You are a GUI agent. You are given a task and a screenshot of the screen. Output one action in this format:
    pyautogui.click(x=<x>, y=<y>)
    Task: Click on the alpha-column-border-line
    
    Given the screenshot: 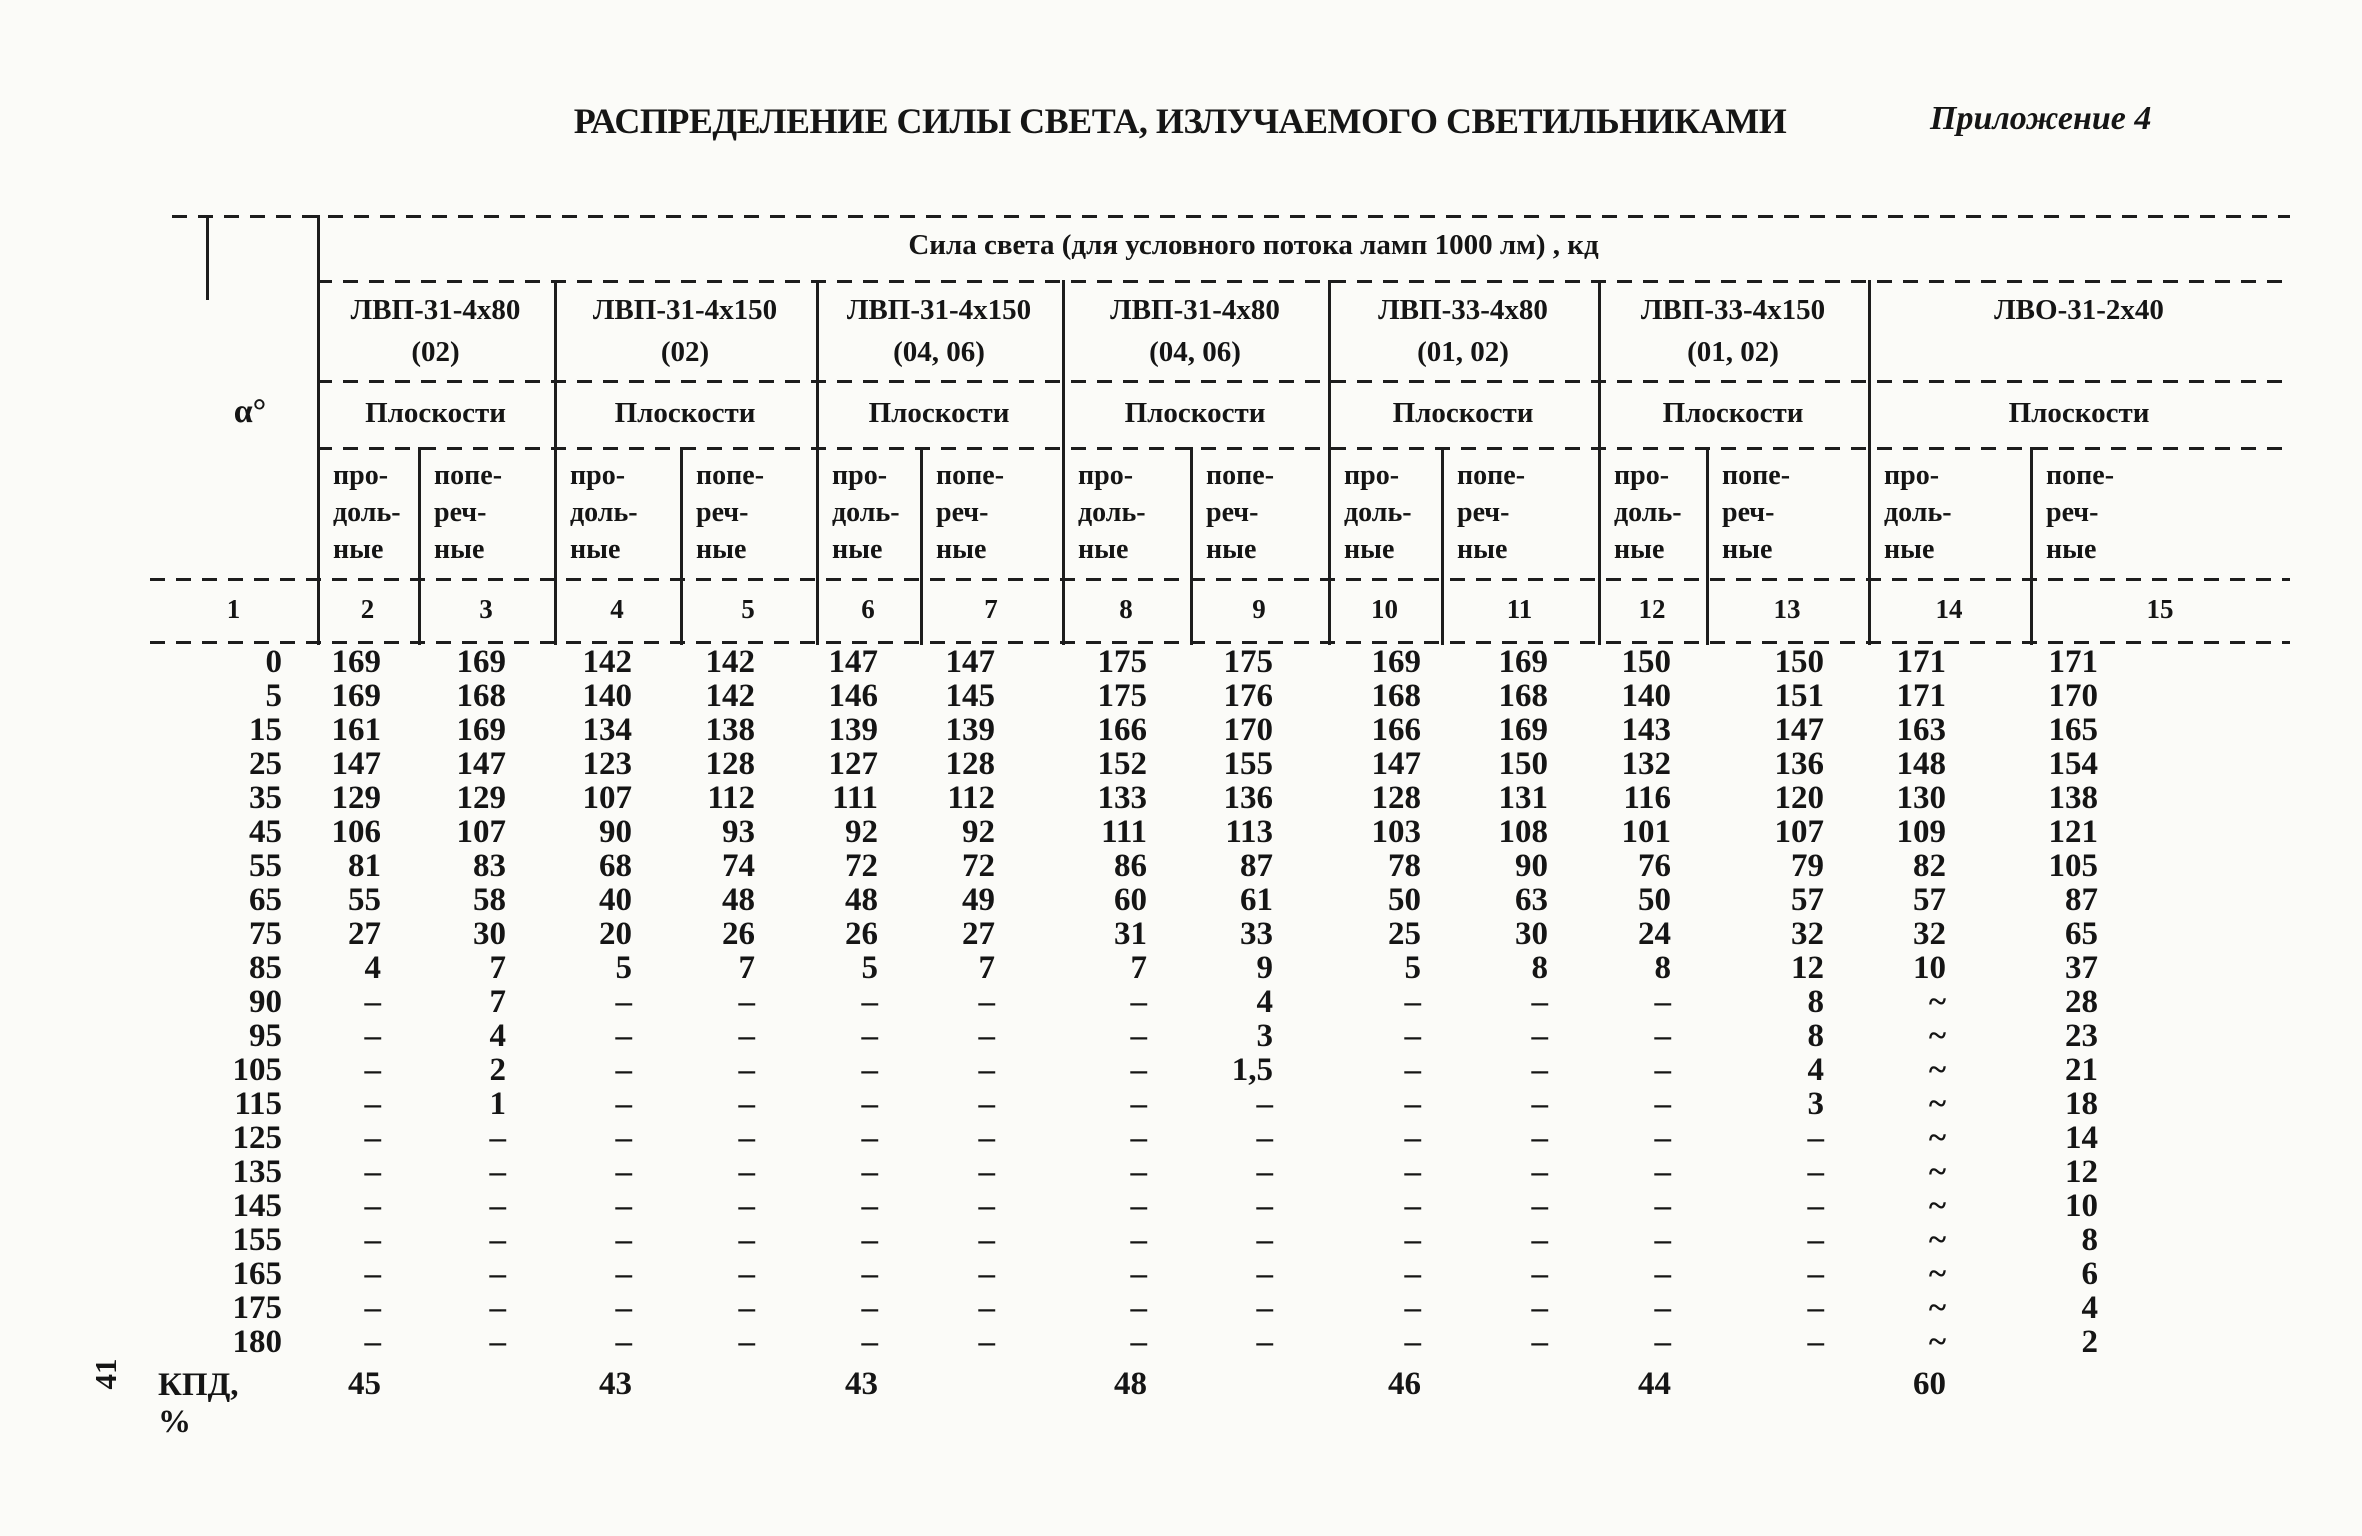 What is the action you would take?
    pyautogui.click(x=318, y=430)
    